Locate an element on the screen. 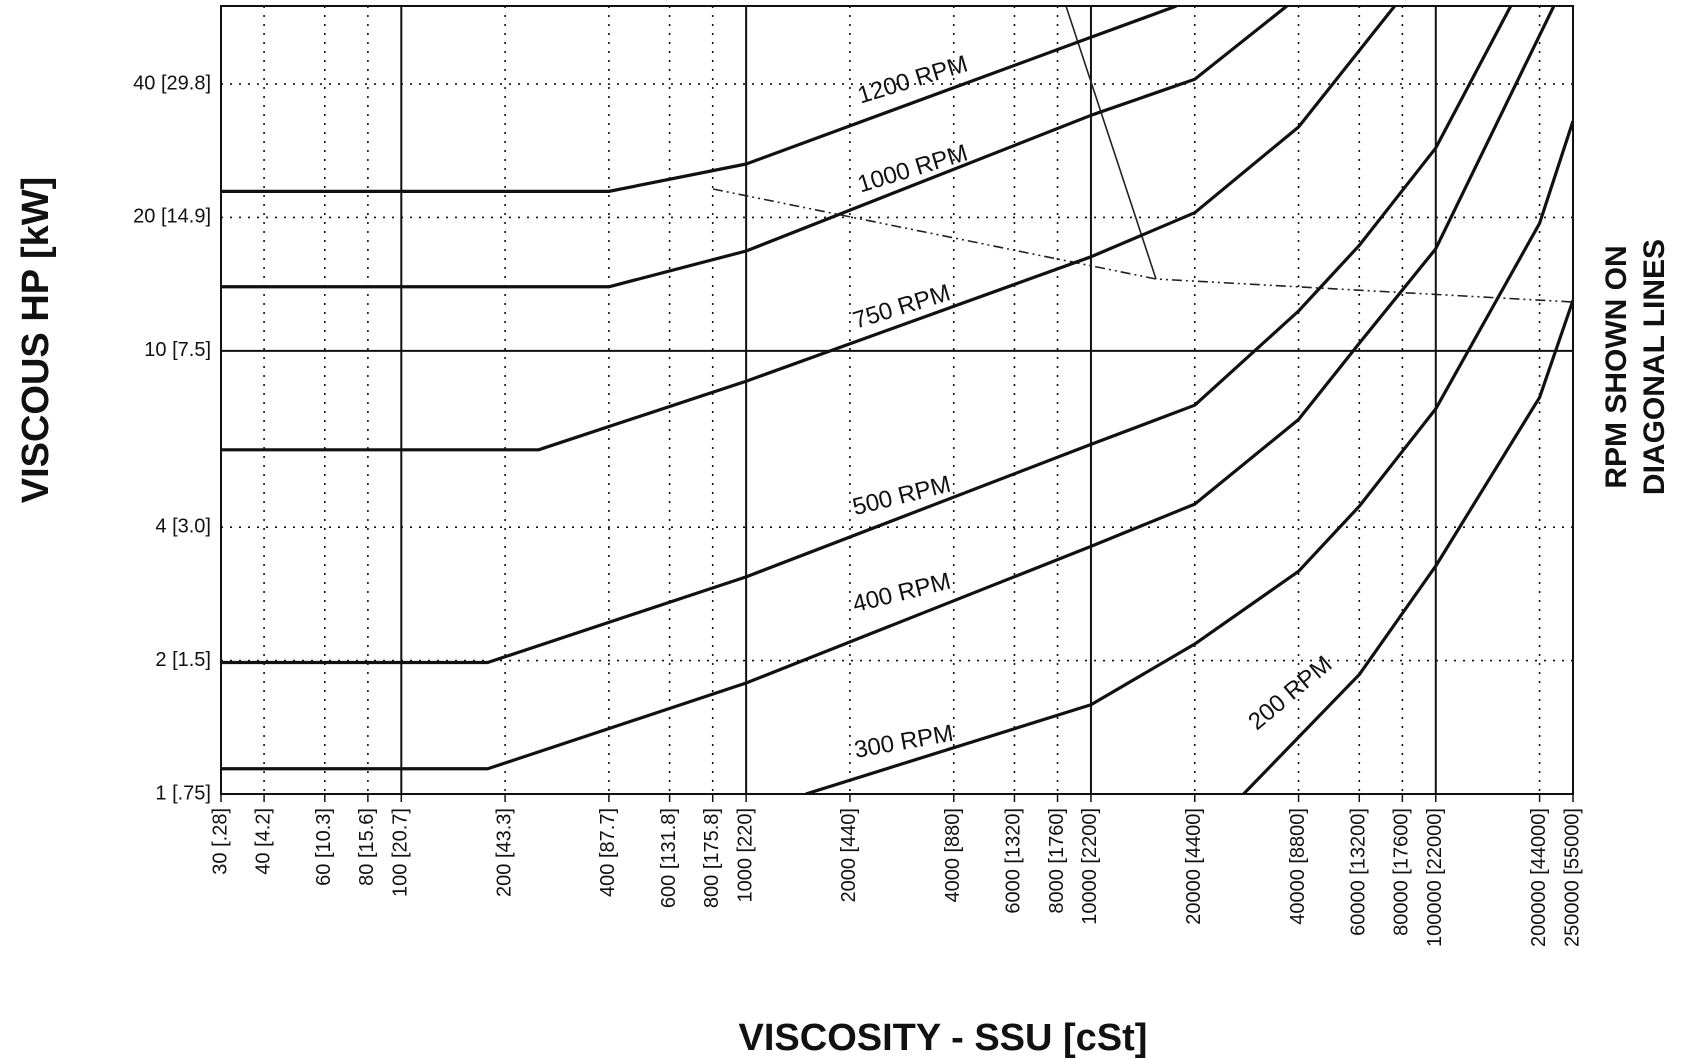 This screenshot has width=1685, height=1059. x-tick-label: 4000 [880] is located at coordinates (953, 855).